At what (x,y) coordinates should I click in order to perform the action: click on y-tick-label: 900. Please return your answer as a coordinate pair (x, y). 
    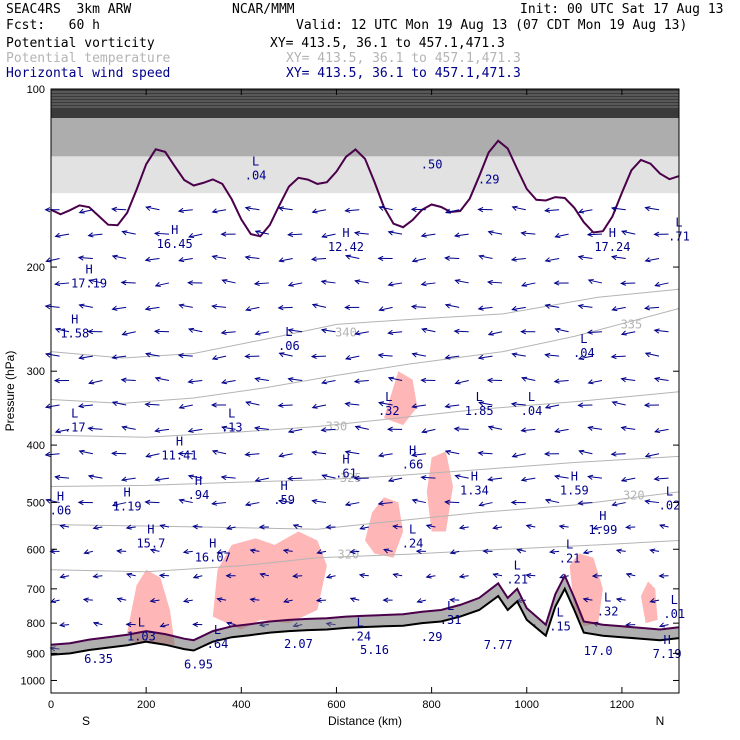
    Looking at the image, I should click on (36, 654).